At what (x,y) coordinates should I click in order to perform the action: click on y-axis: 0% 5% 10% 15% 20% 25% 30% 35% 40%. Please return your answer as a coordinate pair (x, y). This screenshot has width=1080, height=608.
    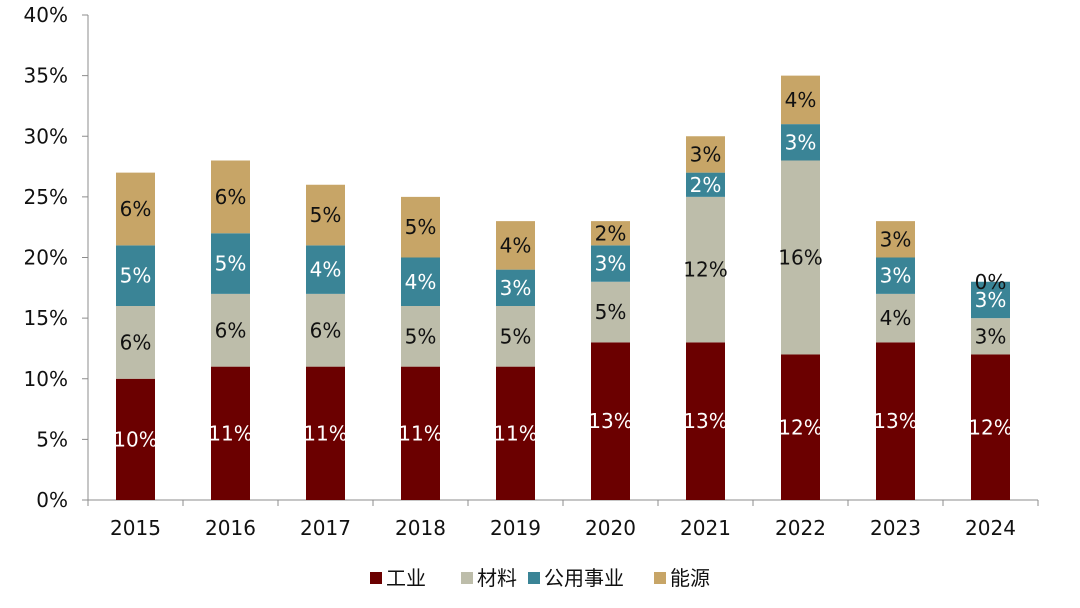
    Looking at the image, I should click on (56, 257).